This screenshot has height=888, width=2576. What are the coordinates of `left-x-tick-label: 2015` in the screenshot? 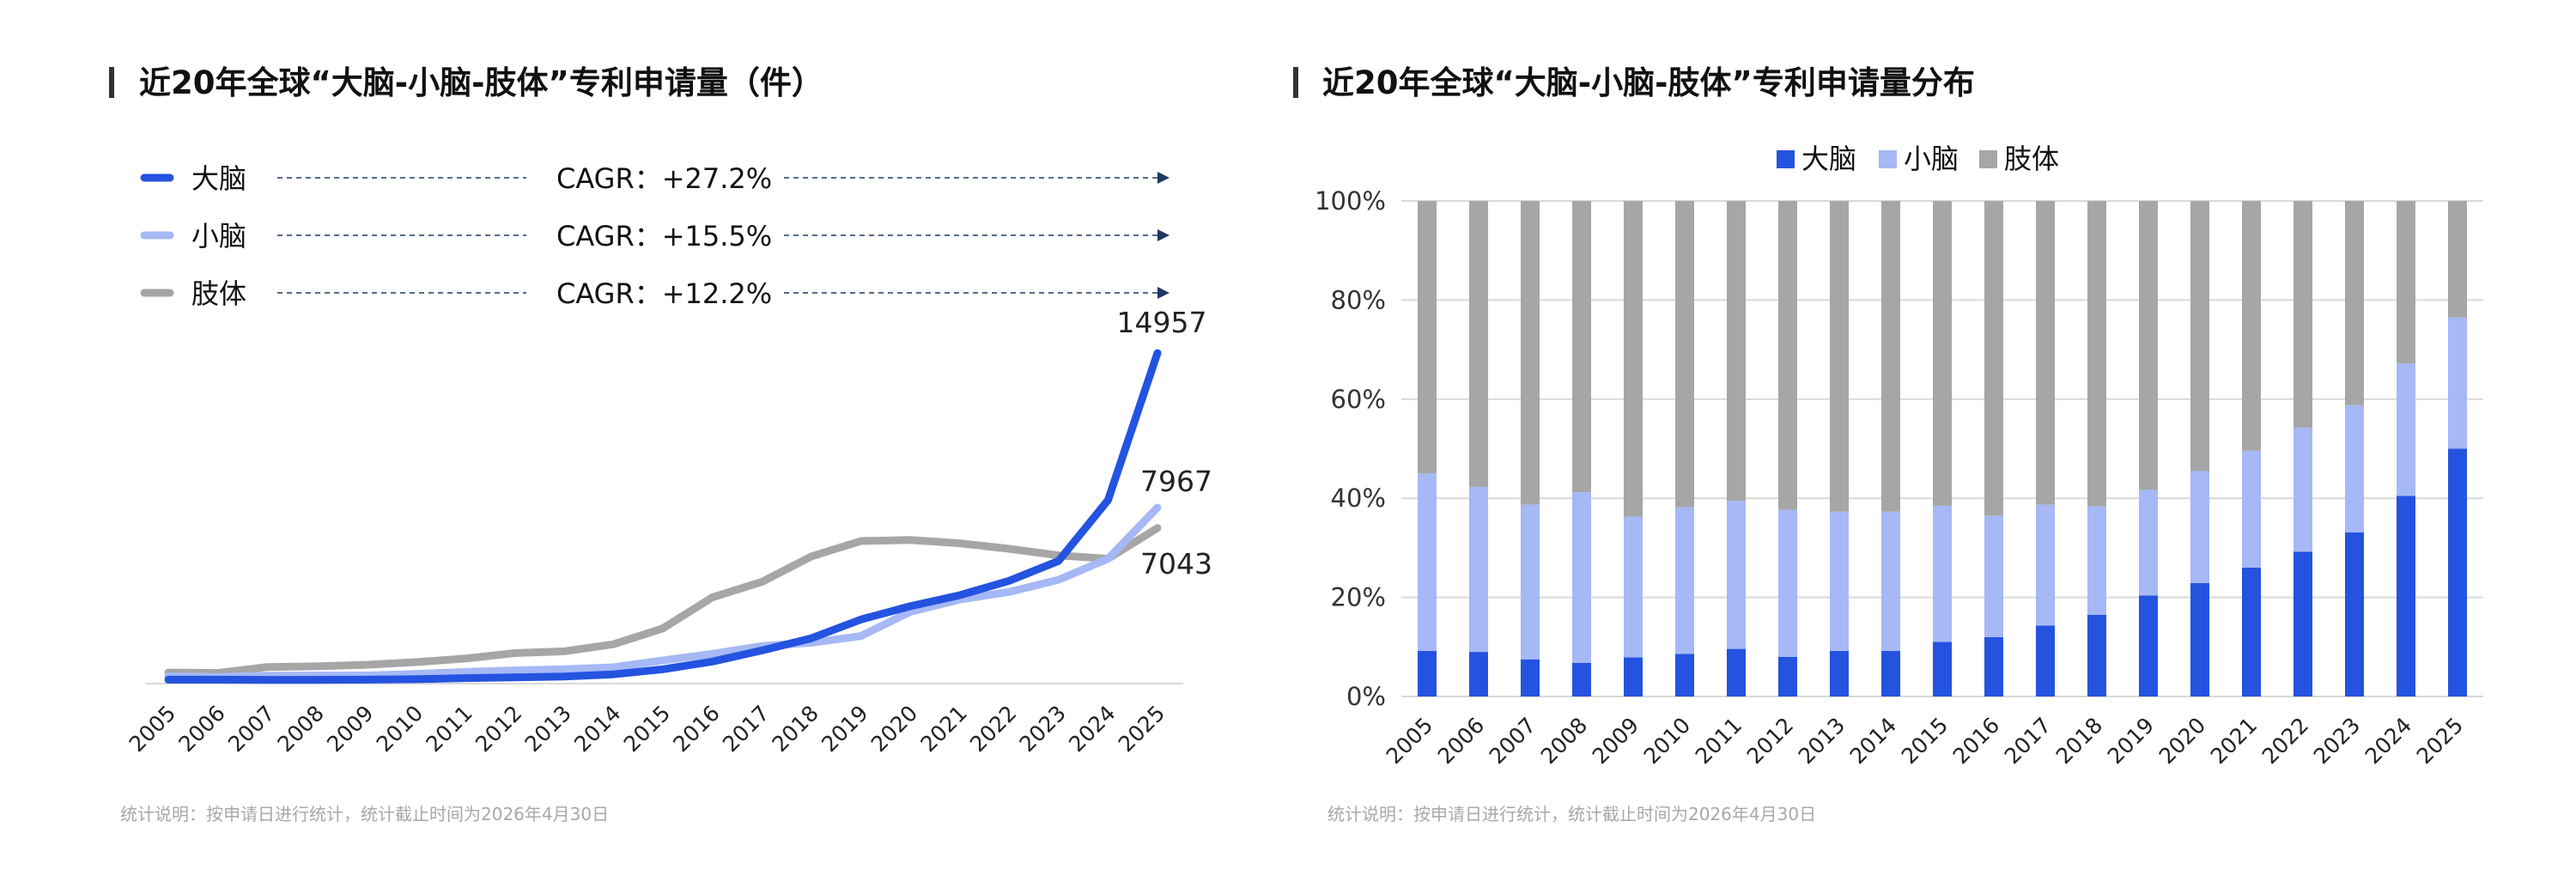 It's located at (647, 729).